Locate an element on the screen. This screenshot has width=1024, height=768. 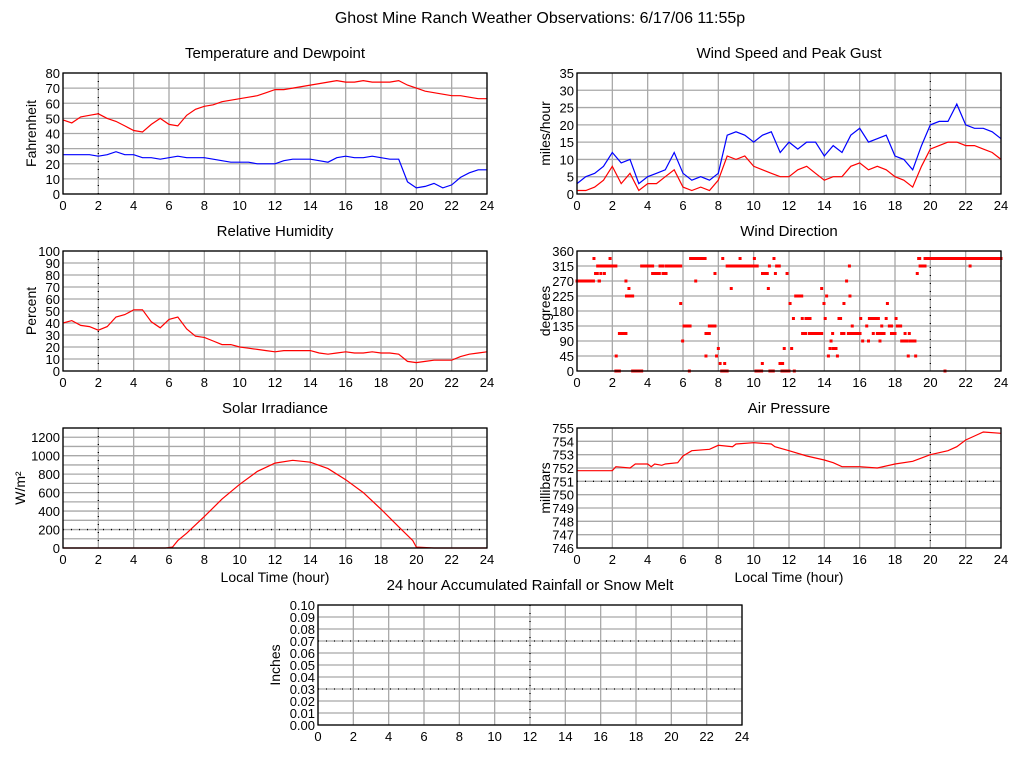
x-tick-label: 8 is located at coordinates (718, 559).